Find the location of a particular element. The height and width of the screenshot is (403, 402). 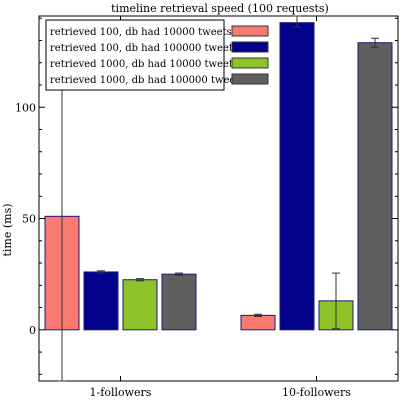

chart-title: timeline retrieval speed (100 requests) is located at coordinates (220, 8).